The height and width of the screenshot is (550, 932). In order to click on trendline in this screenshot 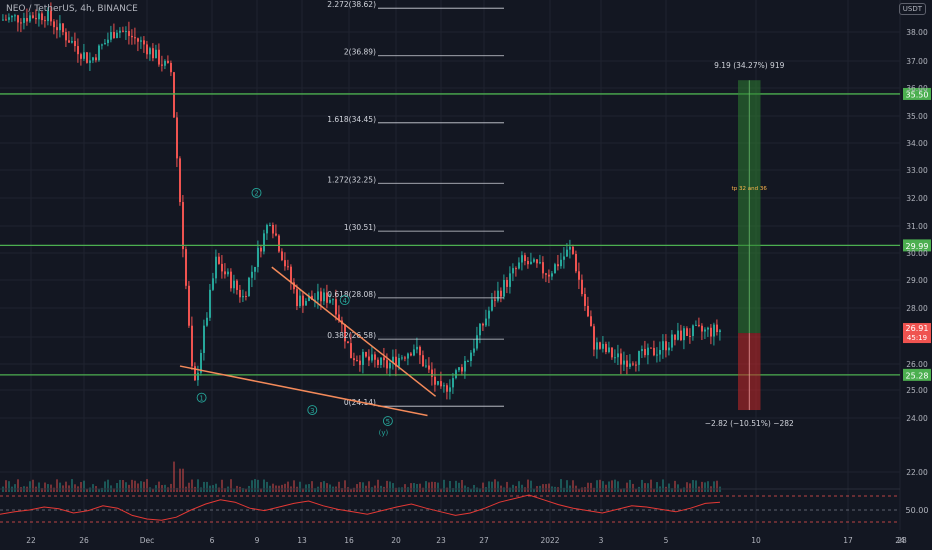, I will do `click(354, 331)`.